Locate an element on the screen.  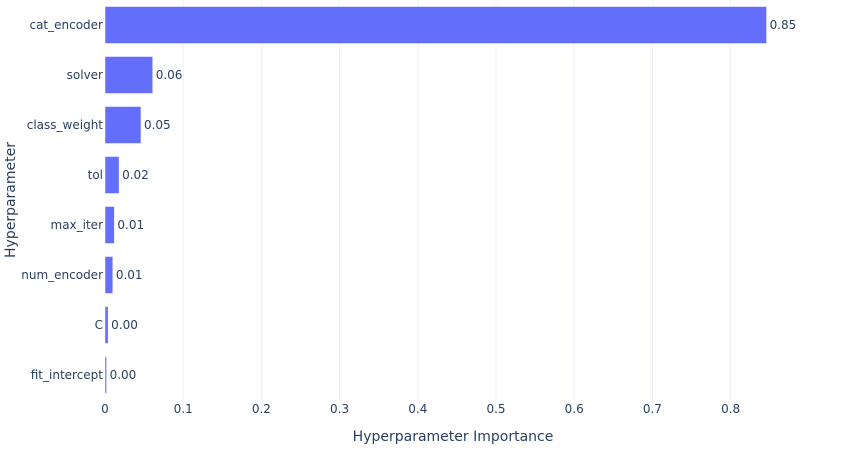
x-tick-label: 0 is located at coordinates (105, 409).